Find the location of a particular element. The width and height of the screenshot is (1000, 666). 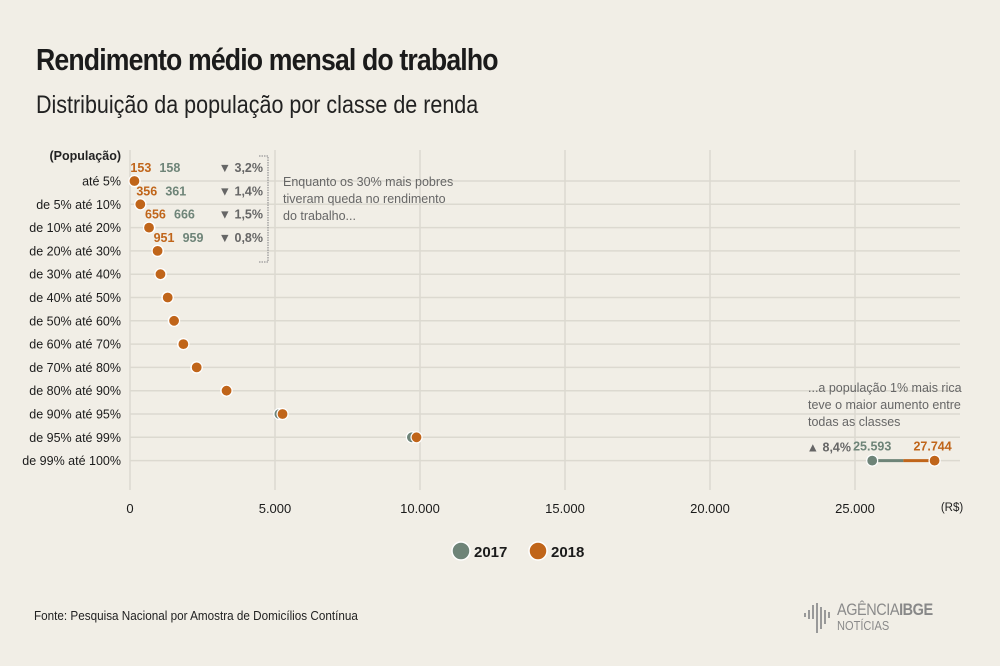

value-label-2018-top: 27.744 is located at coordinates (932, 447).